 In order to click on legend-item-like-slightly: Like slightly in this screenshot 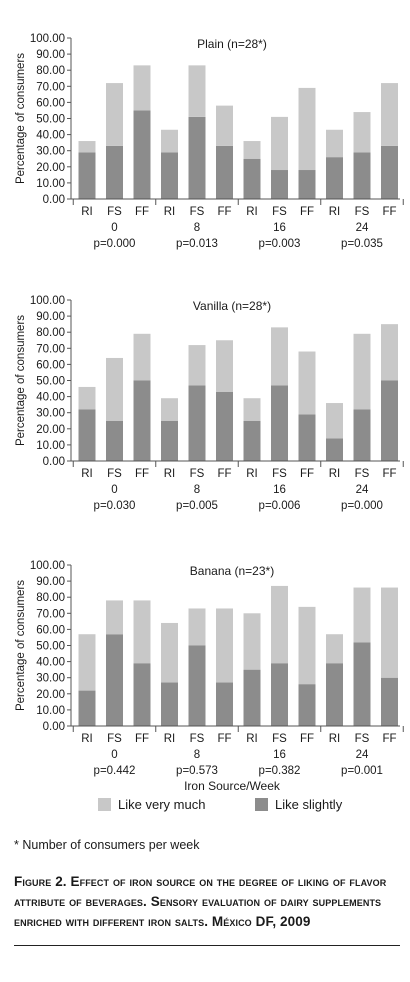, I will do `click(298, 804)`.